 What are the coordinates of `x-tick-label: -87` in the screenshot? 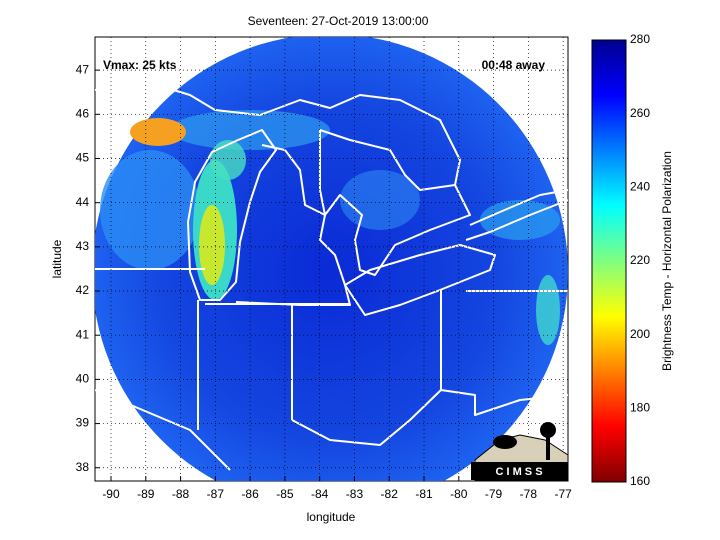 It's located at (216, 494).